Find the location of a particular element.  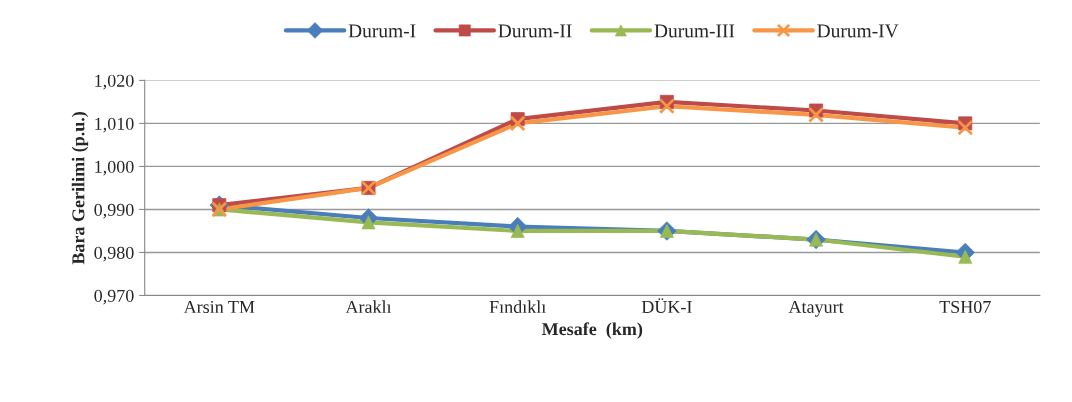

y-tick-label: 0,970 is located at coordinates (114, 297).